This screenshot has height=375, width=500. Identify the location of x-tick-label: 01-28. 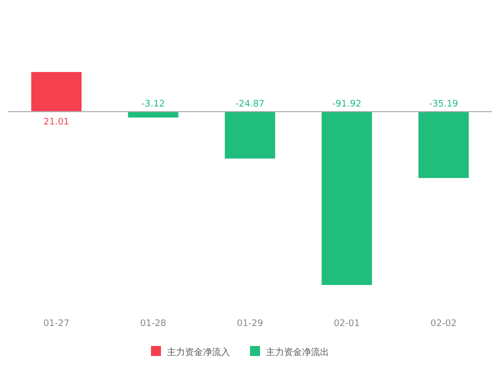
(153, 324).